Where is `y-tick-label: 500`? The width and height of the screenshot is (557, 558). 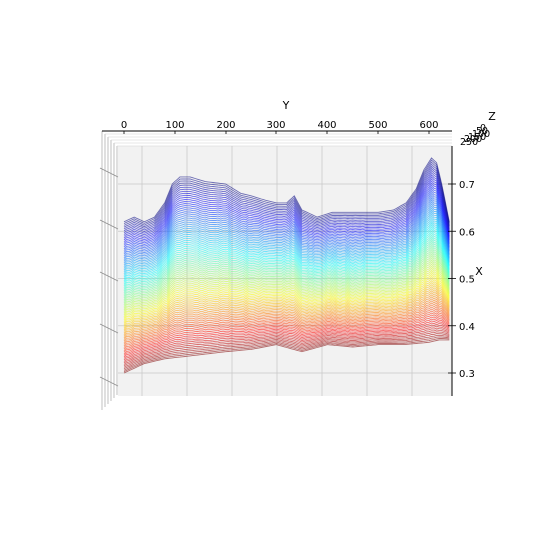
y-tick-label: 500 is located at coordinates (377, 125).